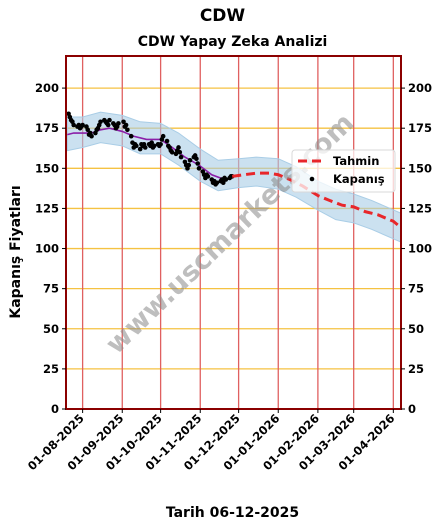 Image resolution: width=445 pixels, height=532 pixels. What do you see at coordinates (47, 88) in the screenshot?
I see `y-tick-label: 200` at bounding box center [47, 88].